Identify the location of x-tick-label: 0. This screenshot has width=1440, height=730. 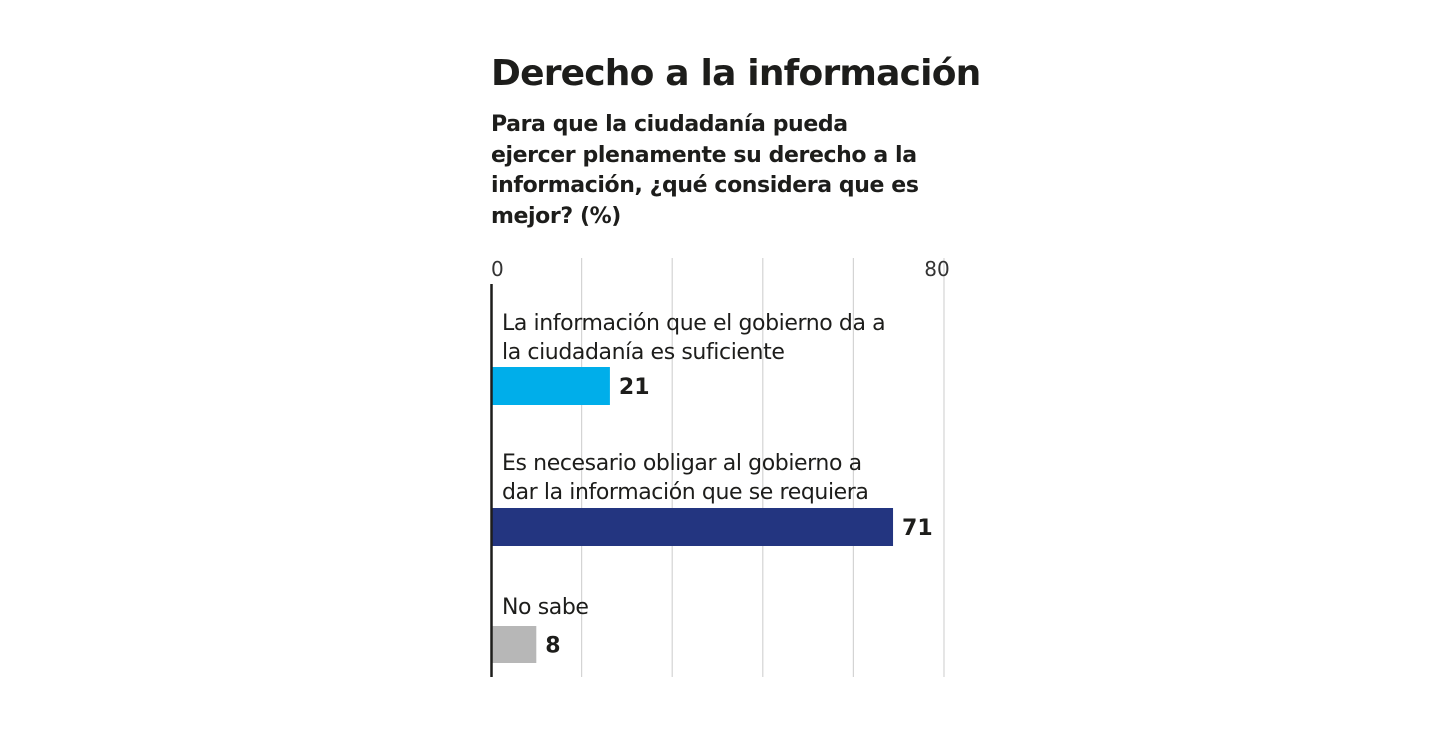
(497, 269).